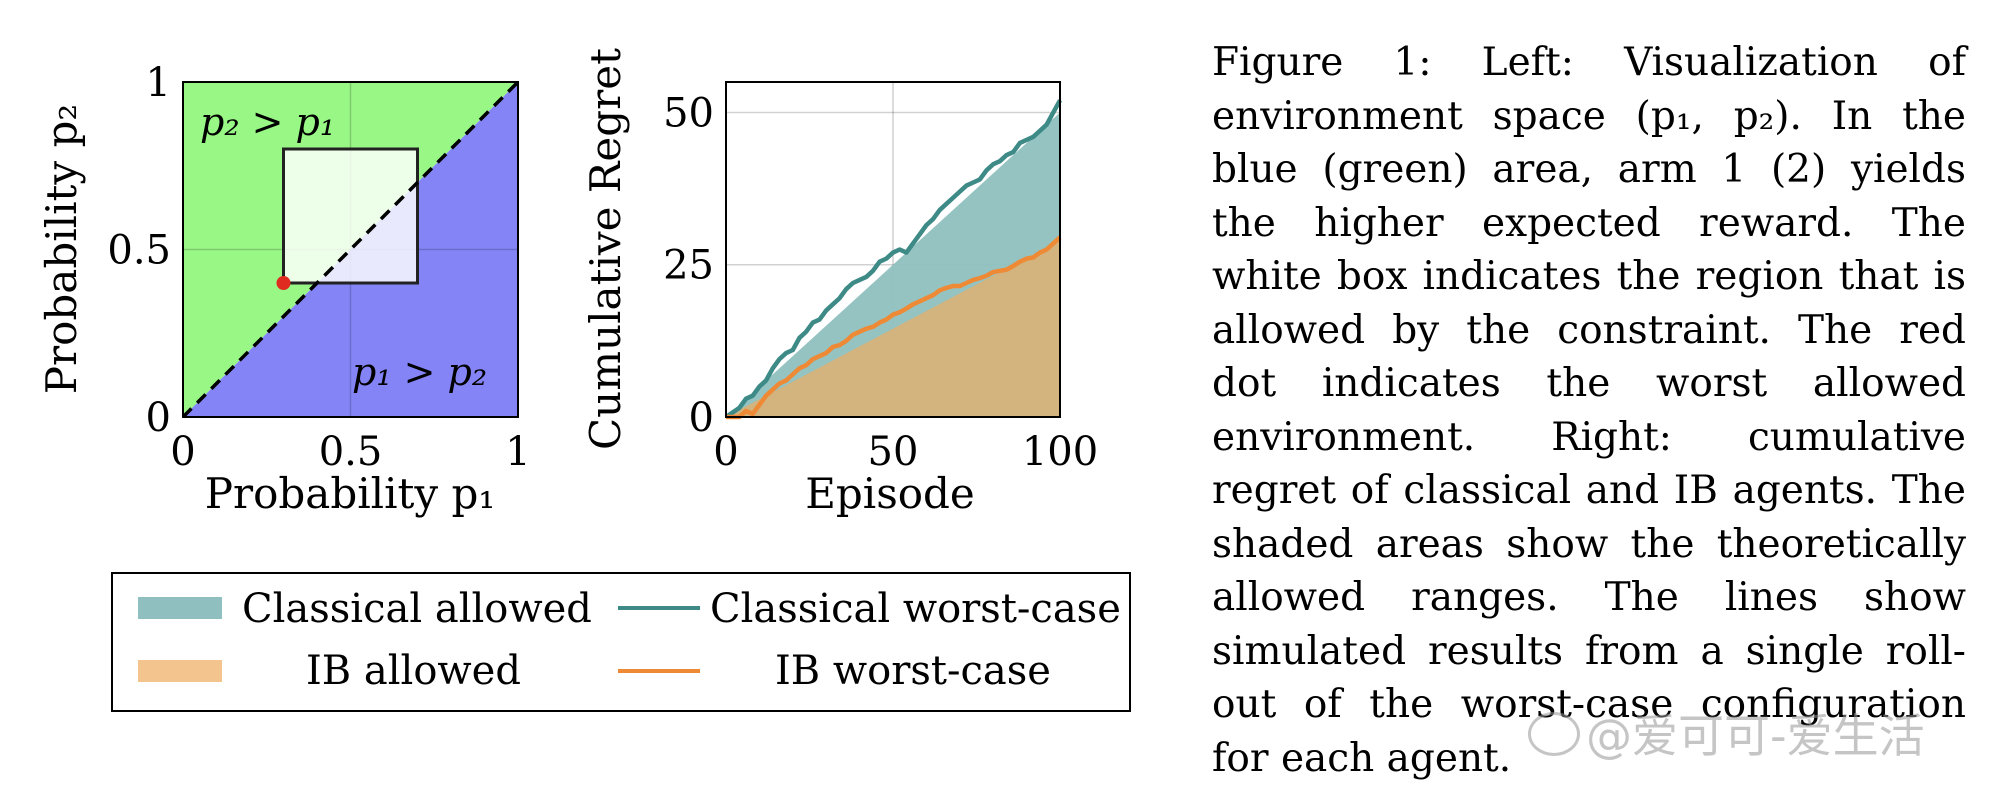  I want to click on right-y-axis-label: Cumulative Regret, so click(605, 249).